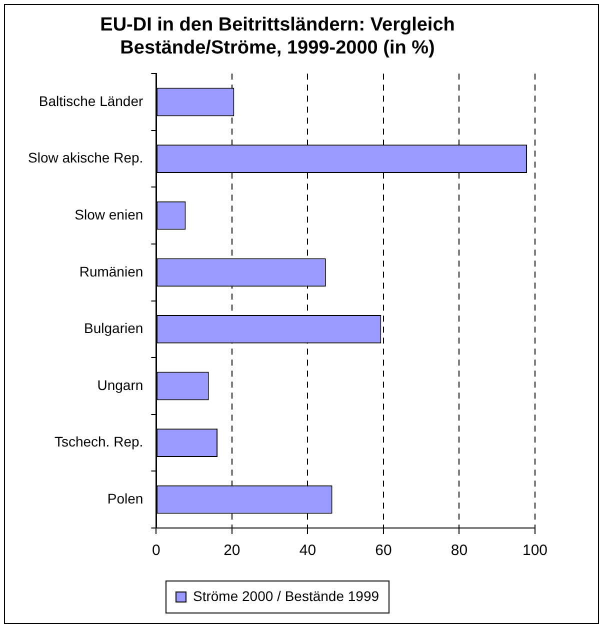  Describe the element at coordinates (114, 328) in the screenshot. I see `y-tick-label: Bulgarien` at that location.